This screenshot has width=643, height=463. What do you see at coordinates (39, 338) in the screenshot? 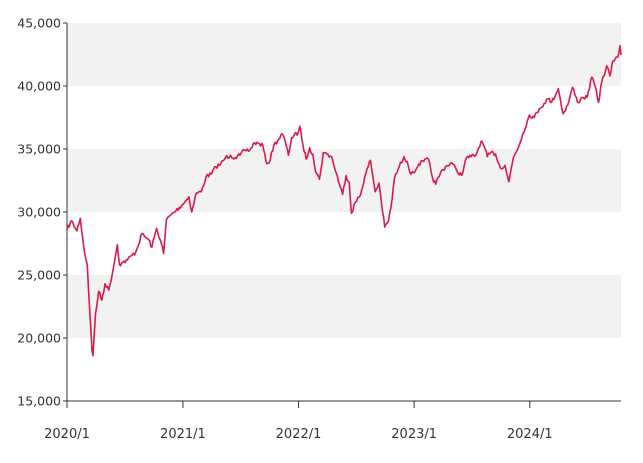
I see `y-tick-label: 20,000` at bounding box center [39, 338].